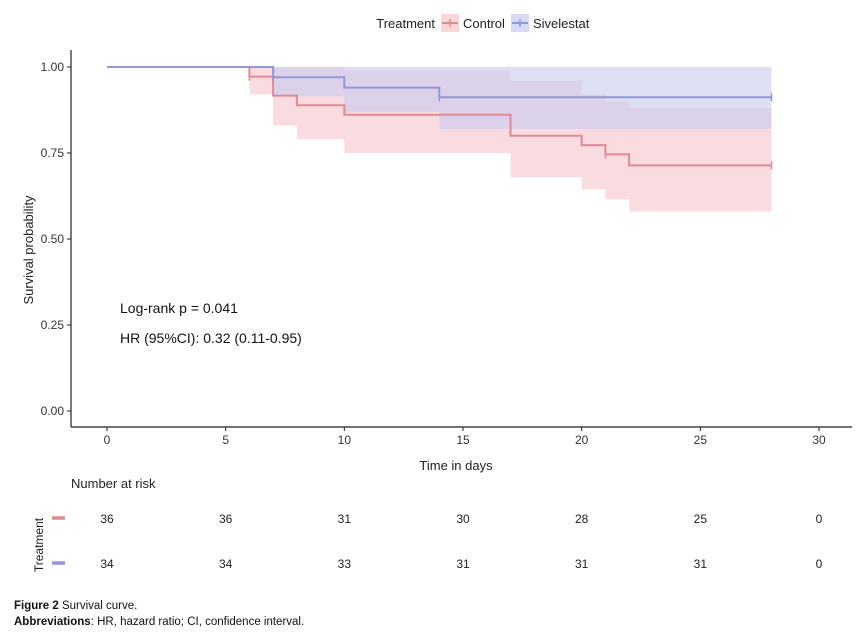 The height and width of the screenshot is (640, 864). Describe the element at coordinates (211, 338) in the screenshot. I see `hr-annotation: HR (95%CI): 0.32 (0.11-0.95)` at that location.